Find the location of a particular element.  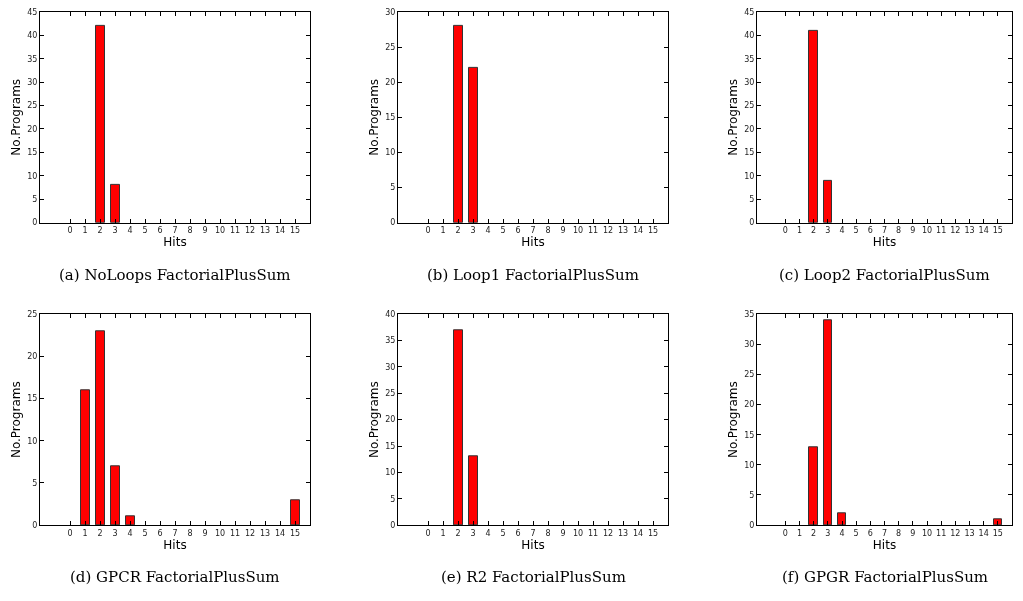

y-tick-label: 30 is located at coordinates (32, 82).